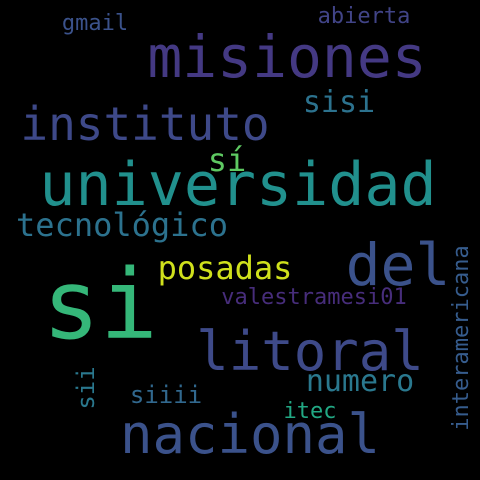 The width and height of the screenshot is (480, 480). Describe the element at coordinates (287, 57) in the screenshot. I see `word-misiones: misiones` at that location.